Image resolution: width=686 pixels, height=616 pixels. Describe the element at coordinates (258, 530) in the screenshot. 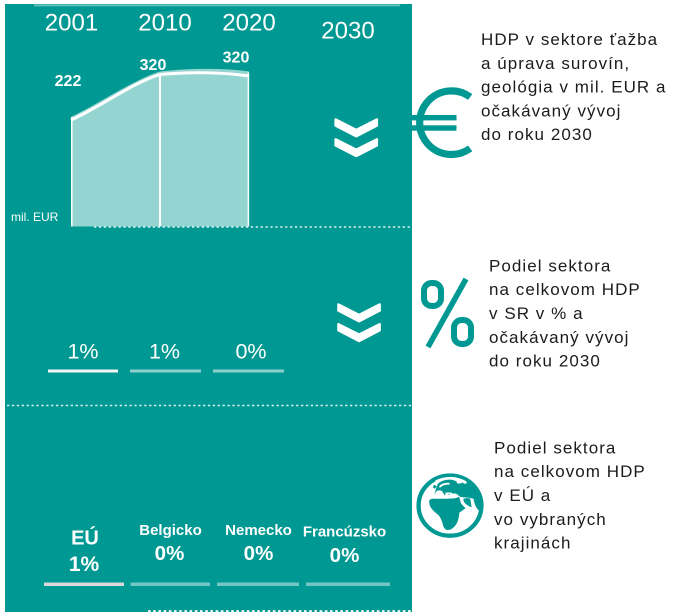

I see `svg-text: Nemecko` at that location.